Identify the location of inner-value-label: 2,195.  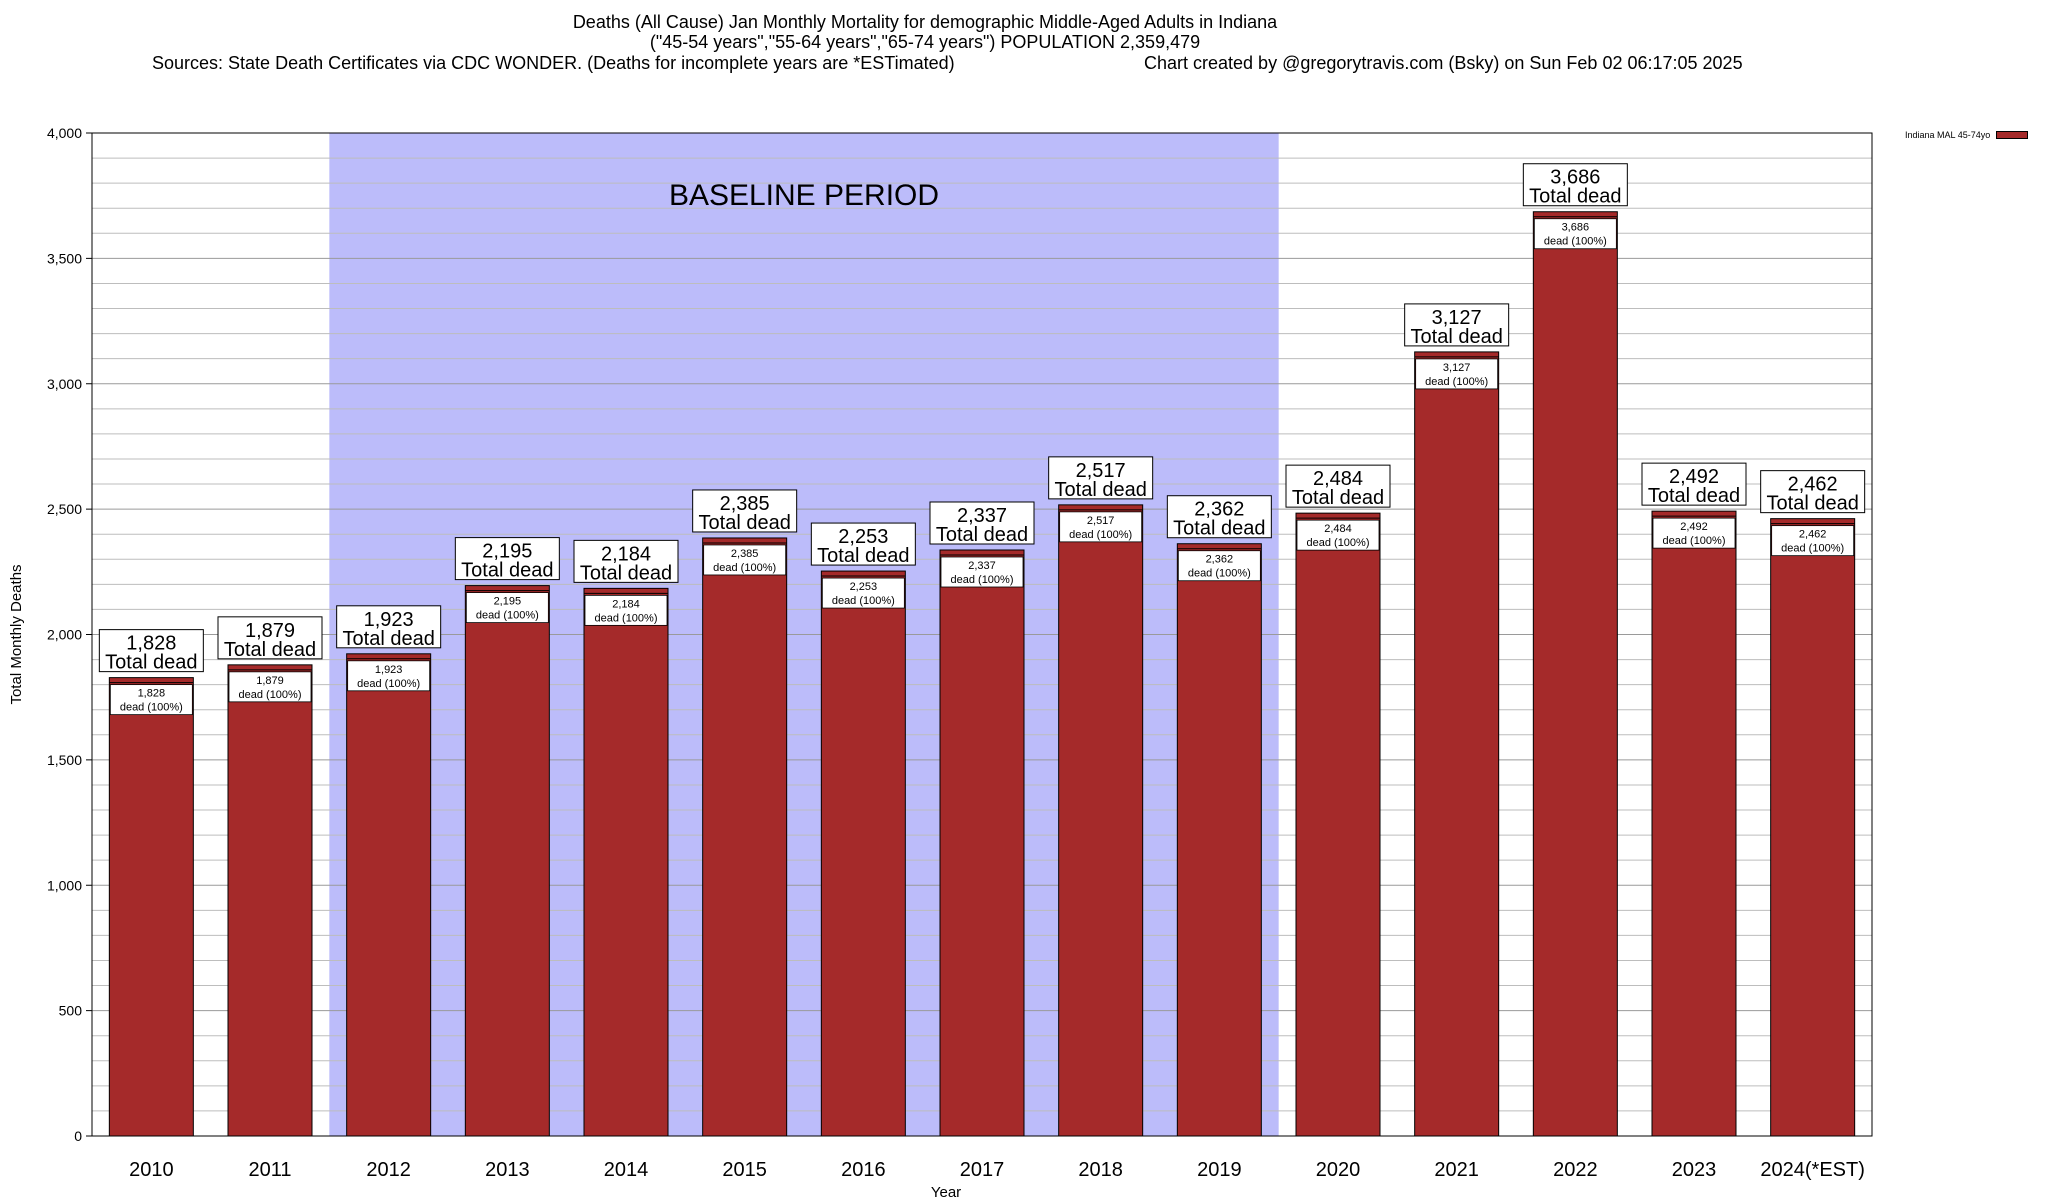
(508, 602).